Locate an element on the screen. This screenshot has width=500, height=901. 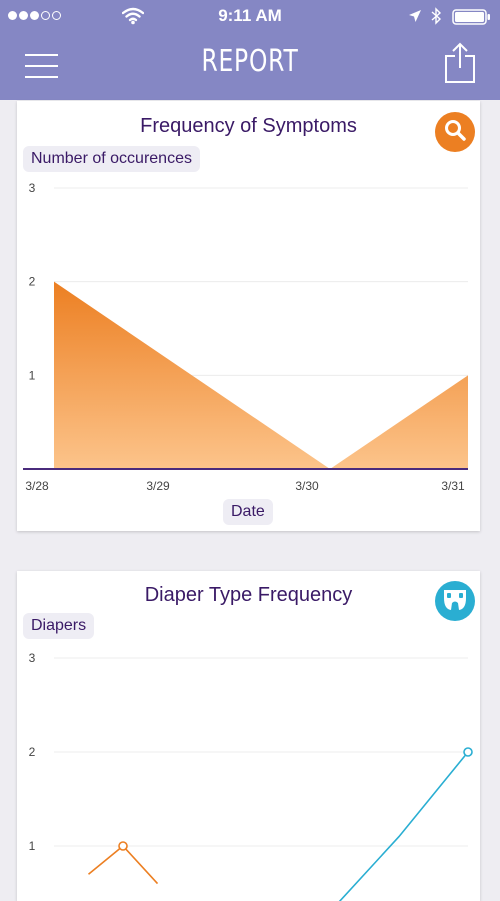
search-icon is located at coordinates (455, 132).